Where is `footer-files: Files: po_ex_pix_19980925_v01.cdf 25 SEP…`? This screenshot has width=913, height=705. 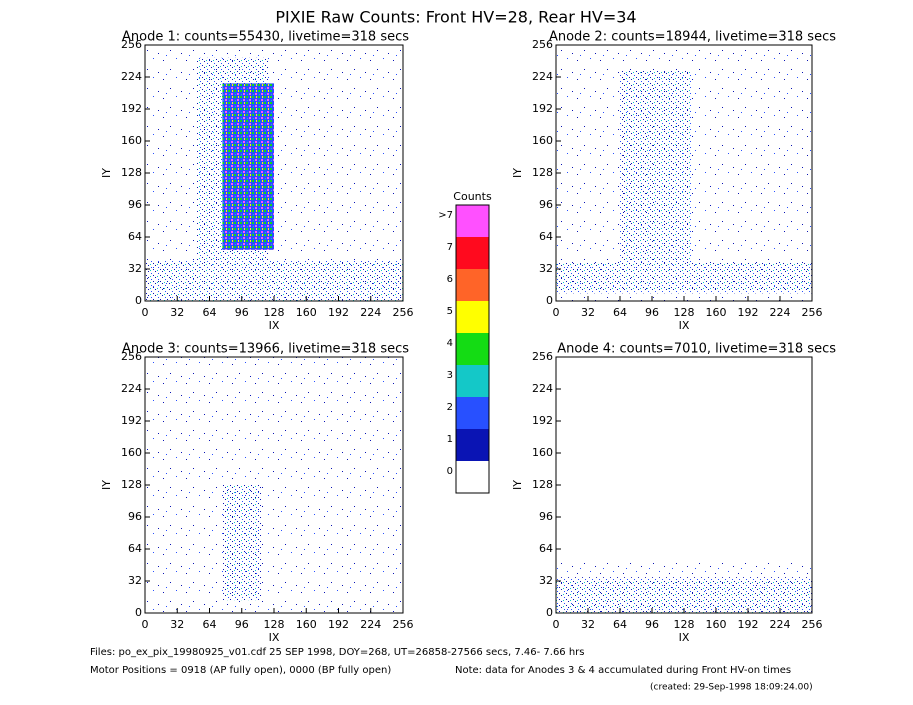 footer-files: Files: po_ex_pix_19980925_v01.cdf 25 SEP… is located at coordinates (337, 652).